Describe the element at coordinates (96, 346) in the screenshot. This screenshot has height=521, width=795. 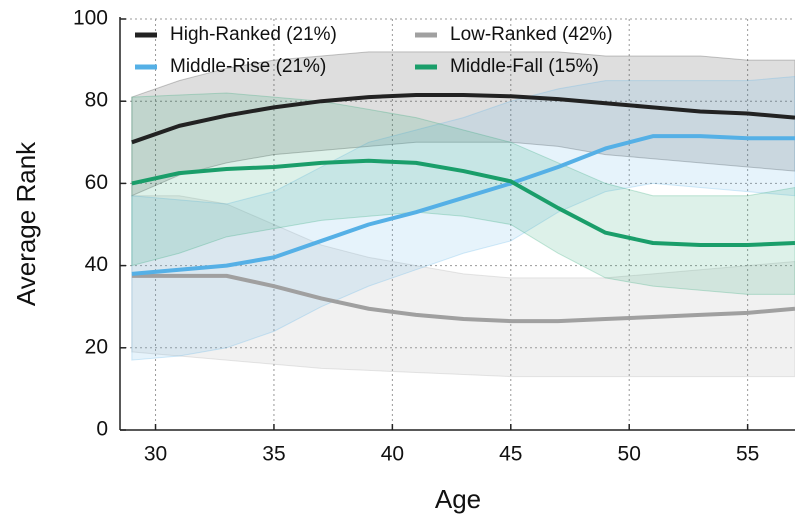
I see `y-tick-label: 20` at that location.